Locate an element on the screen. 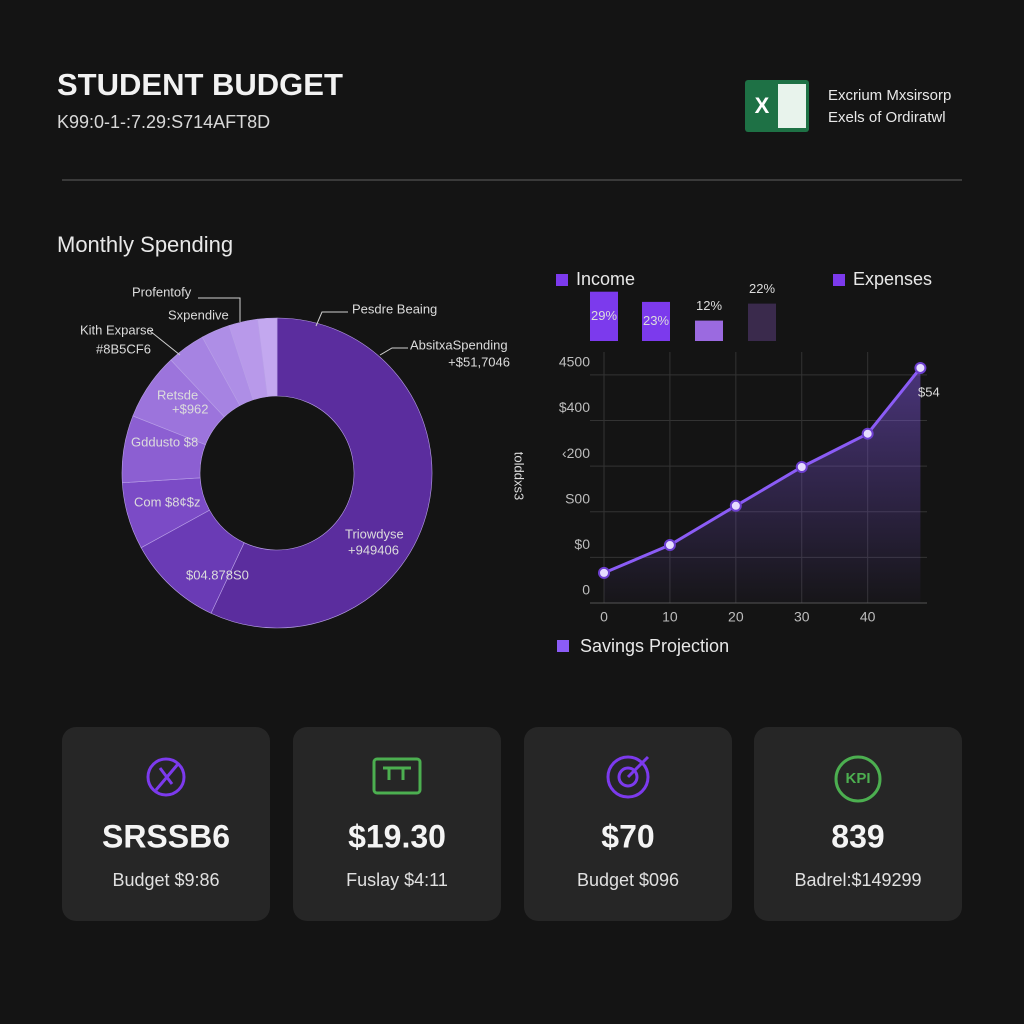 This screenshot has width=1024, height=1024. donut-label: Sxpendive is located at coordinates (198, 314).